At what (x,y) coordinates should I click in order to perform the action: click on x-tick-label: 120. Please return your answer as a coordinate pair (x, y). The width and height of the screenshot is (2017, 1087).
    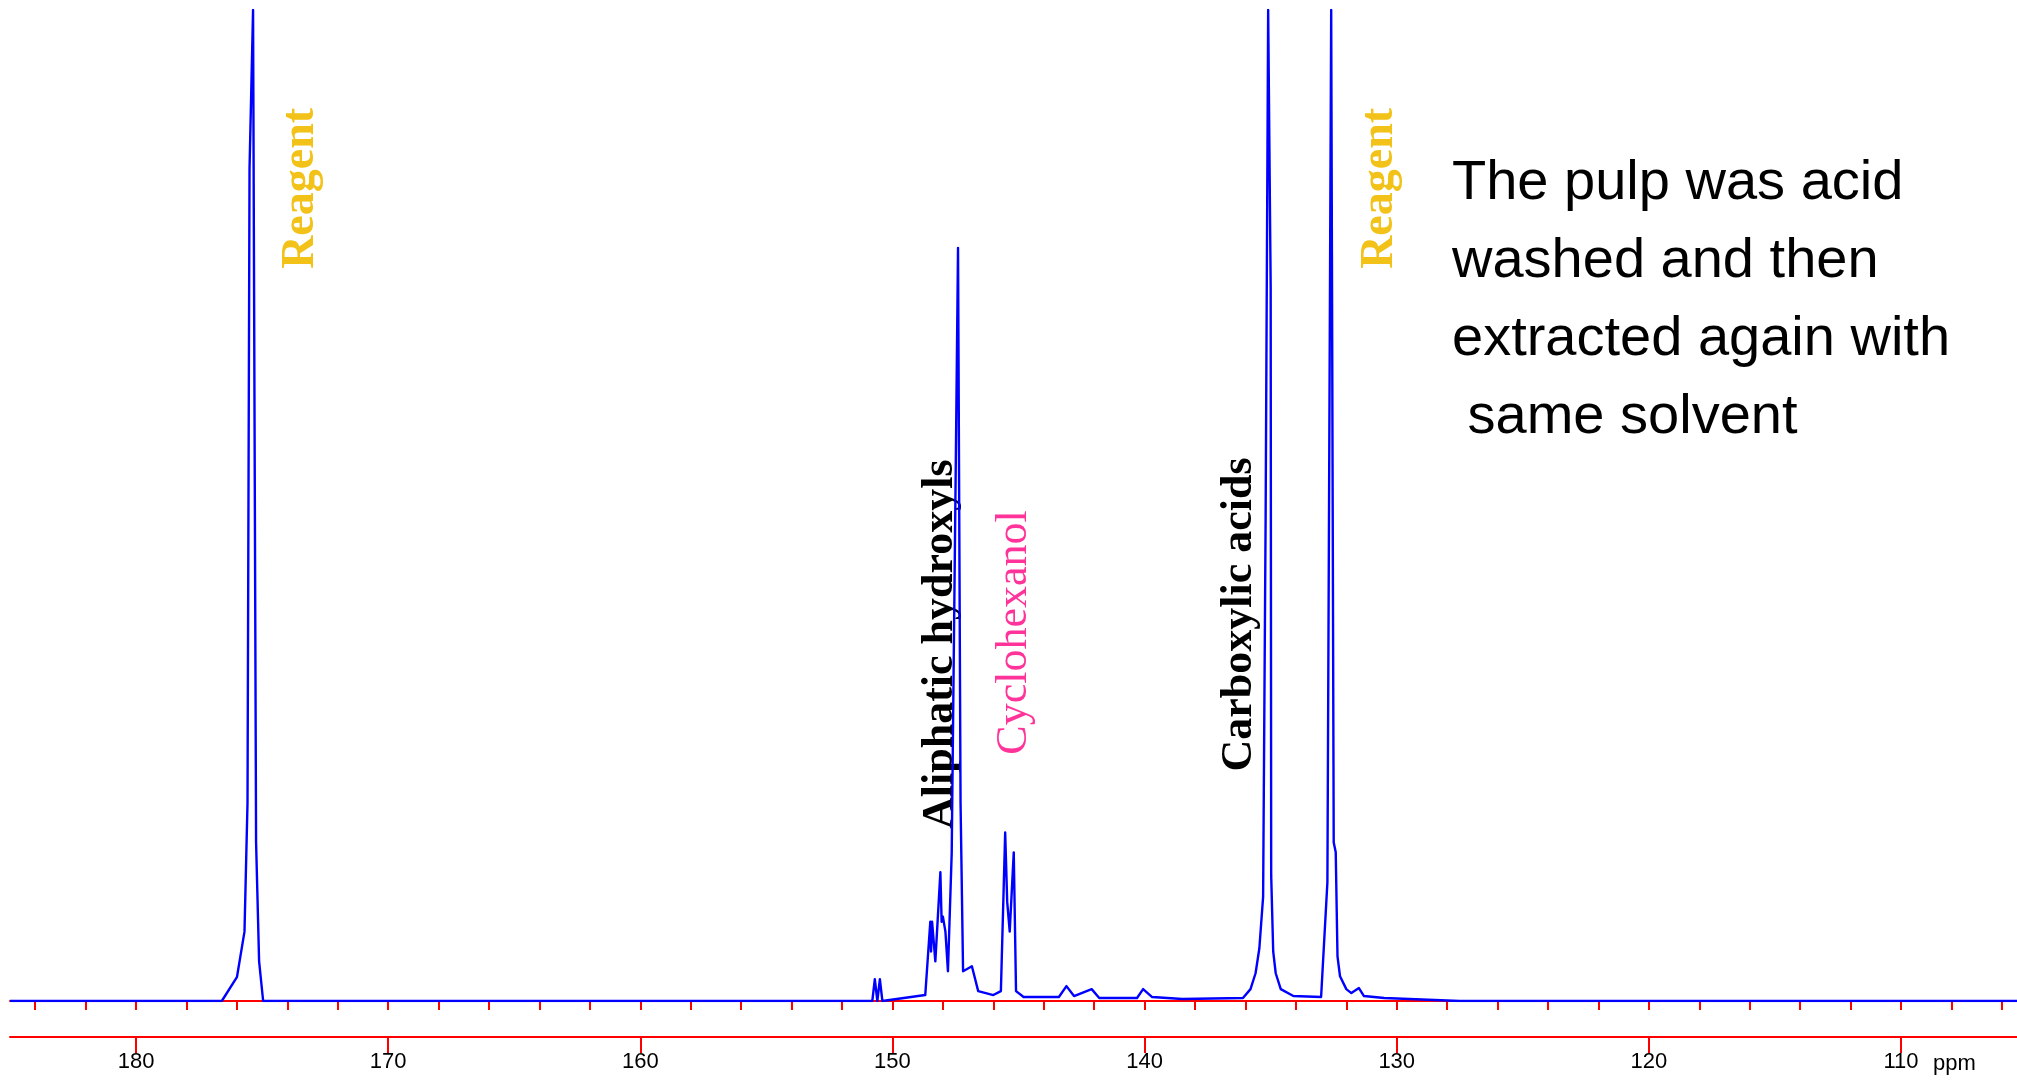
    Looking at the image, I should click on (1649, 1060).